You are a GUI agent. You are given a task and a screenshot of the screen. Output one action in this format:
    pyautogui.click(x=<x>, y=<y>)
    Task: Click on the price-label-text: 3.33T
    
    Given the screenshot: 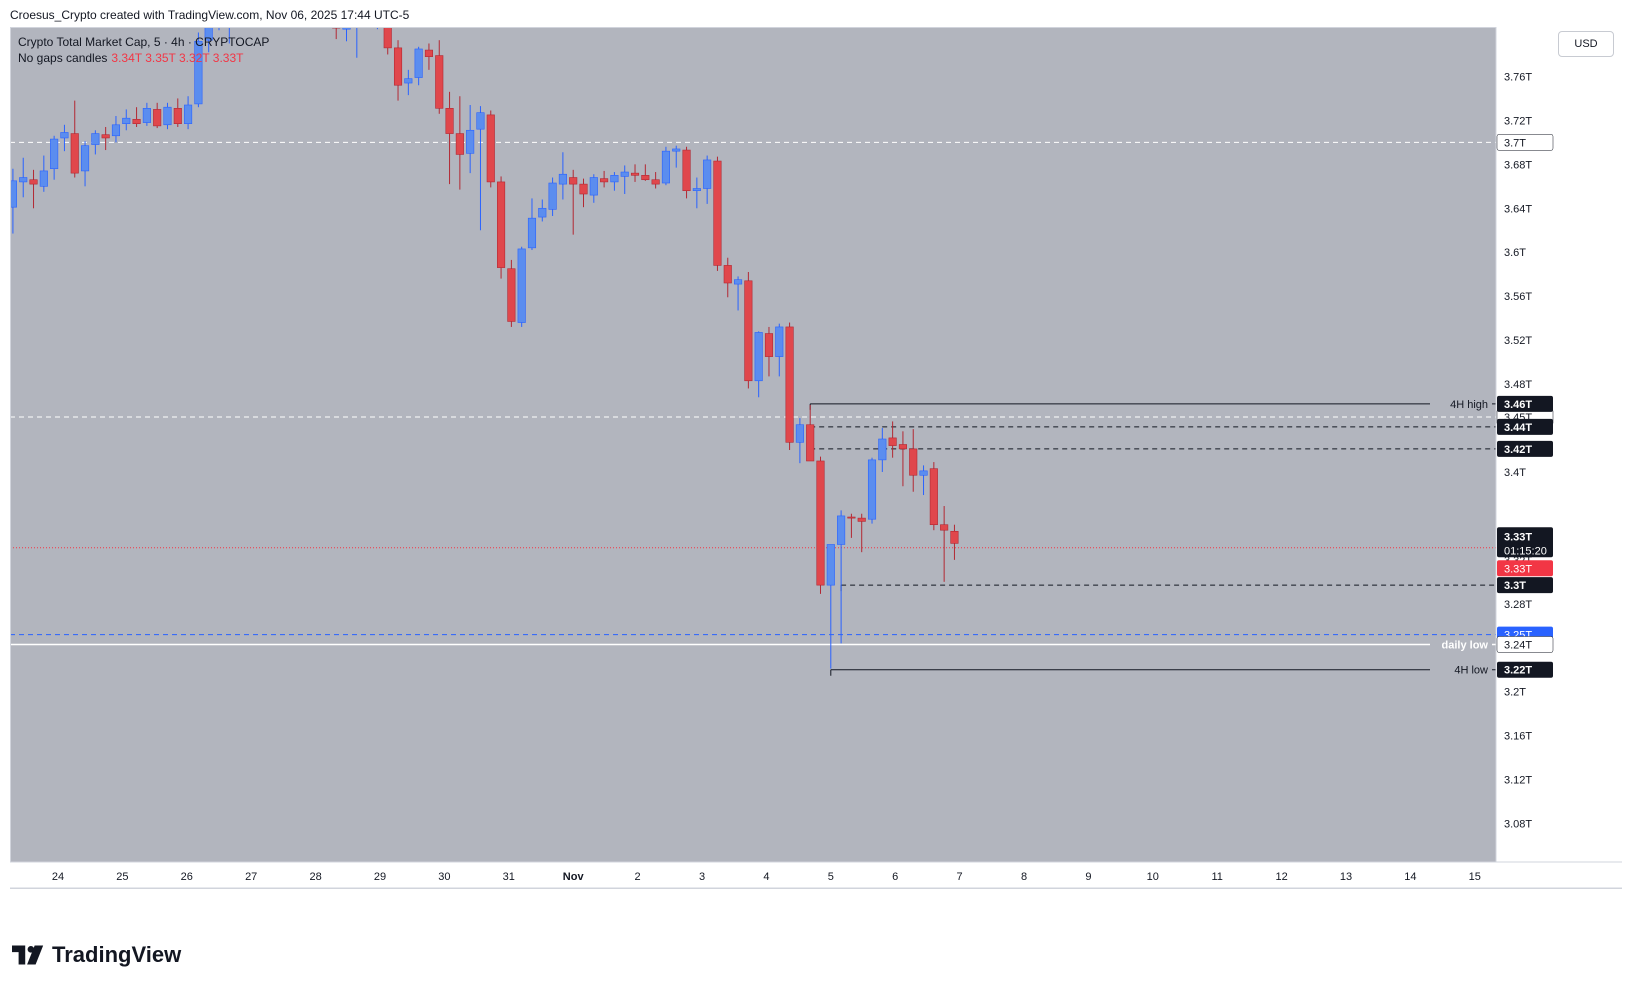 What is the action you would take?
    pyautogui.click(x=1518, y=569)
    